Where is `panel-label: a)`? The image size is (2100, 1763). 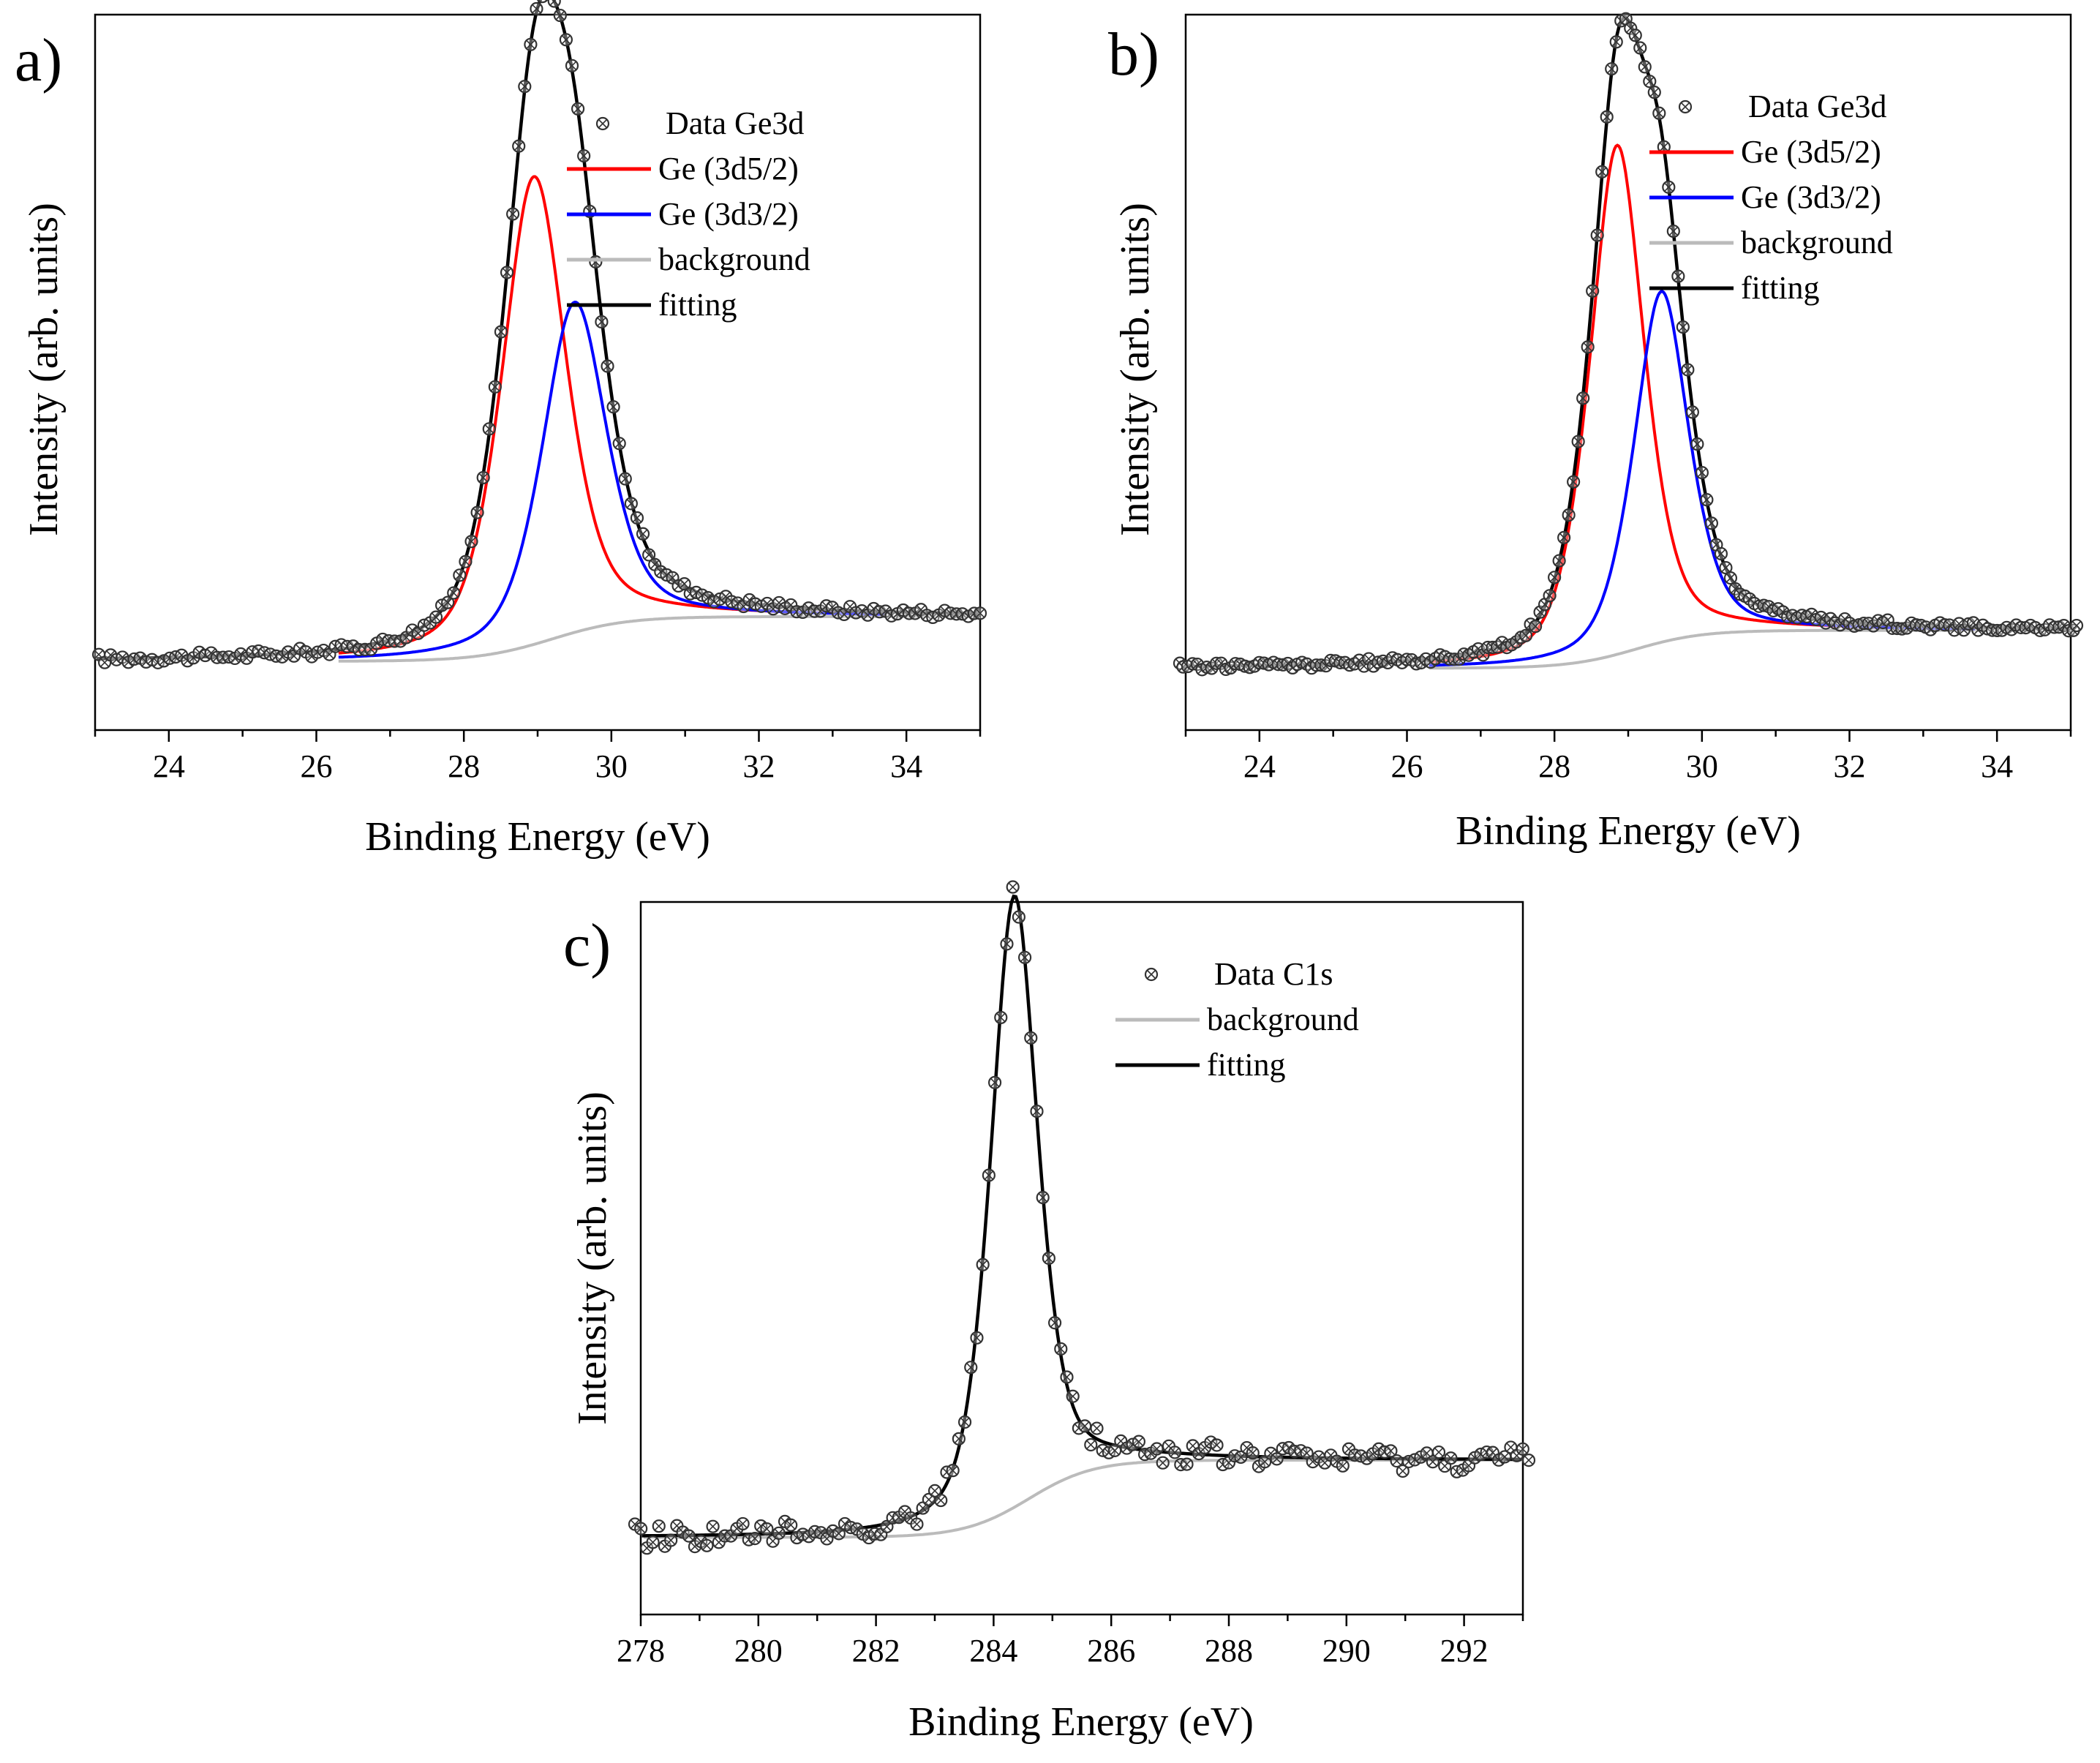 panel-label: a) is located at coordinates (39, 60).